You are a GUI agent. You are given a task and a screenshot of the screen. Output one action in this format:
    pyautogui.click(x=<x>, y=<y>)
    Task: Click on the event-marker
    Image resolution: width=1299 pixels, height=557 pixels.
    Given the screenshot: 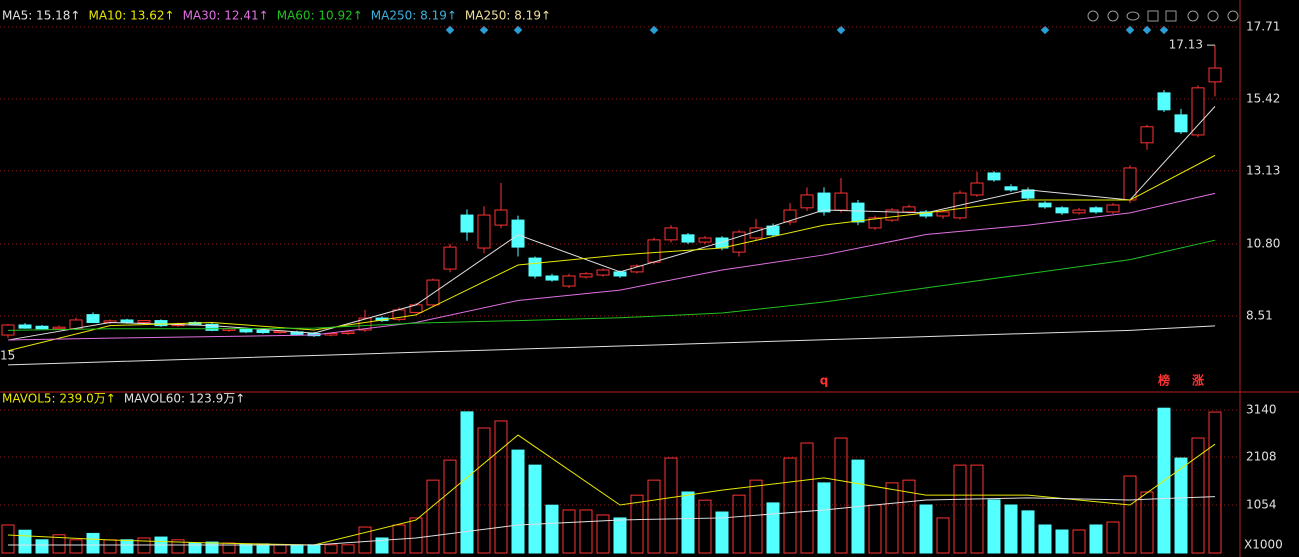 What is the action you would take?
    pyautogui.click(x=484, y=30)
    